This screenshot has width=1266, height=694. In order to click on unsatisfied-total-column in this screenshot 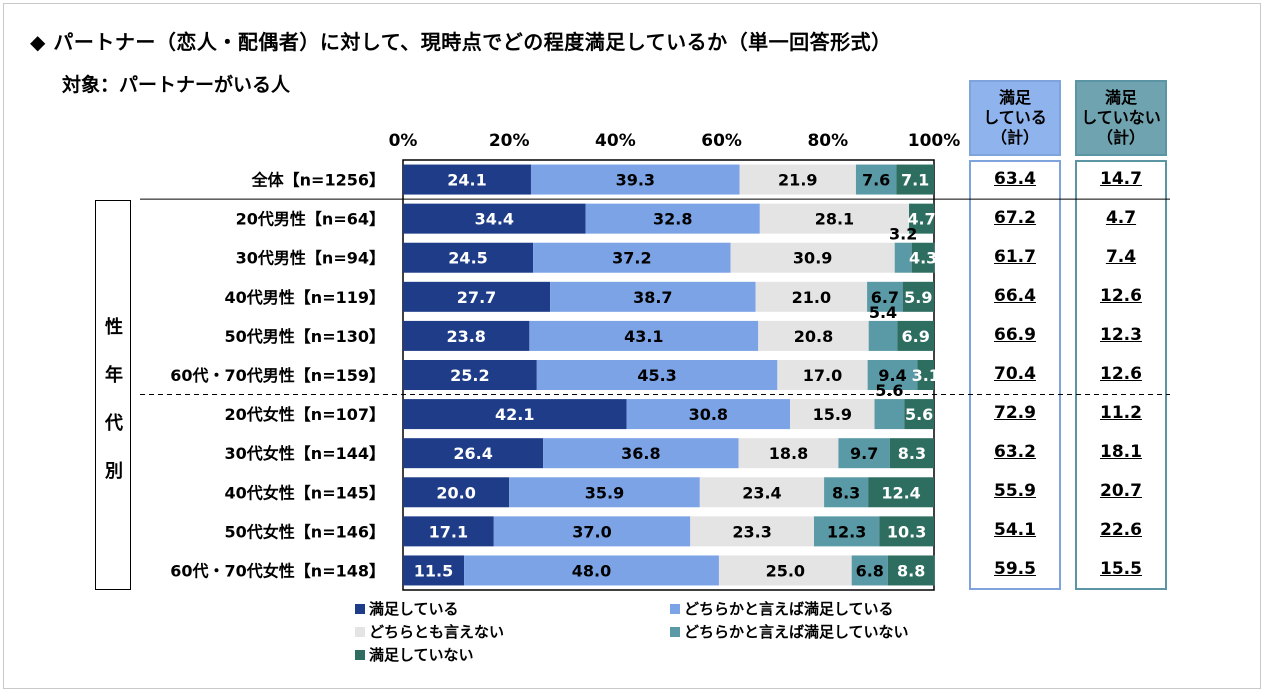, I will do `click(1121, 375)`.